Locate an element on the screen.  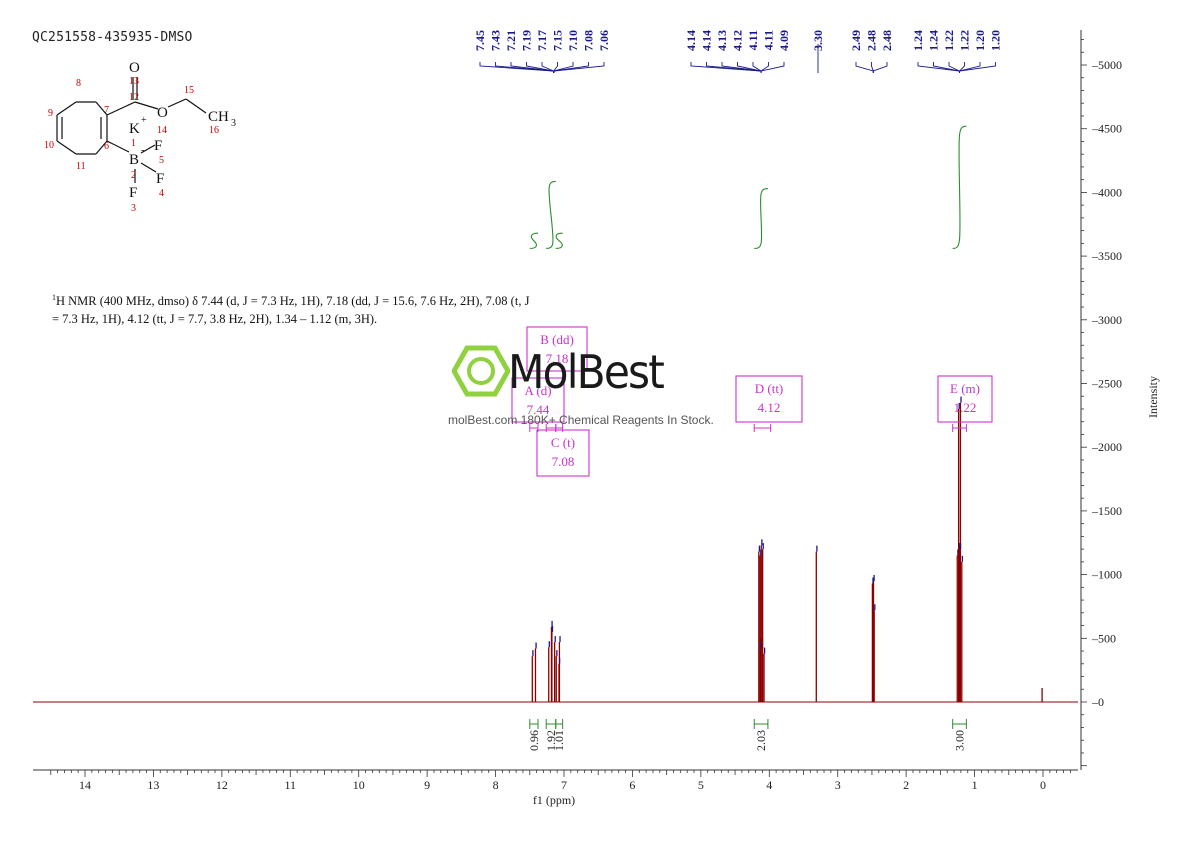
atom-number: 6 is located at coordinates (106, 146).